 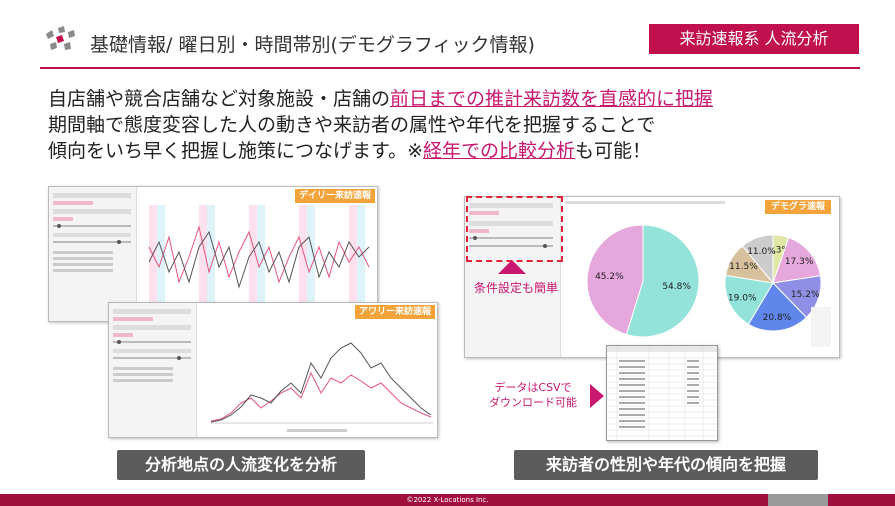 What do you see at coordinates (798, 500) in the screenshot?
I see `footer-accent` at bounding box center [798, 500].